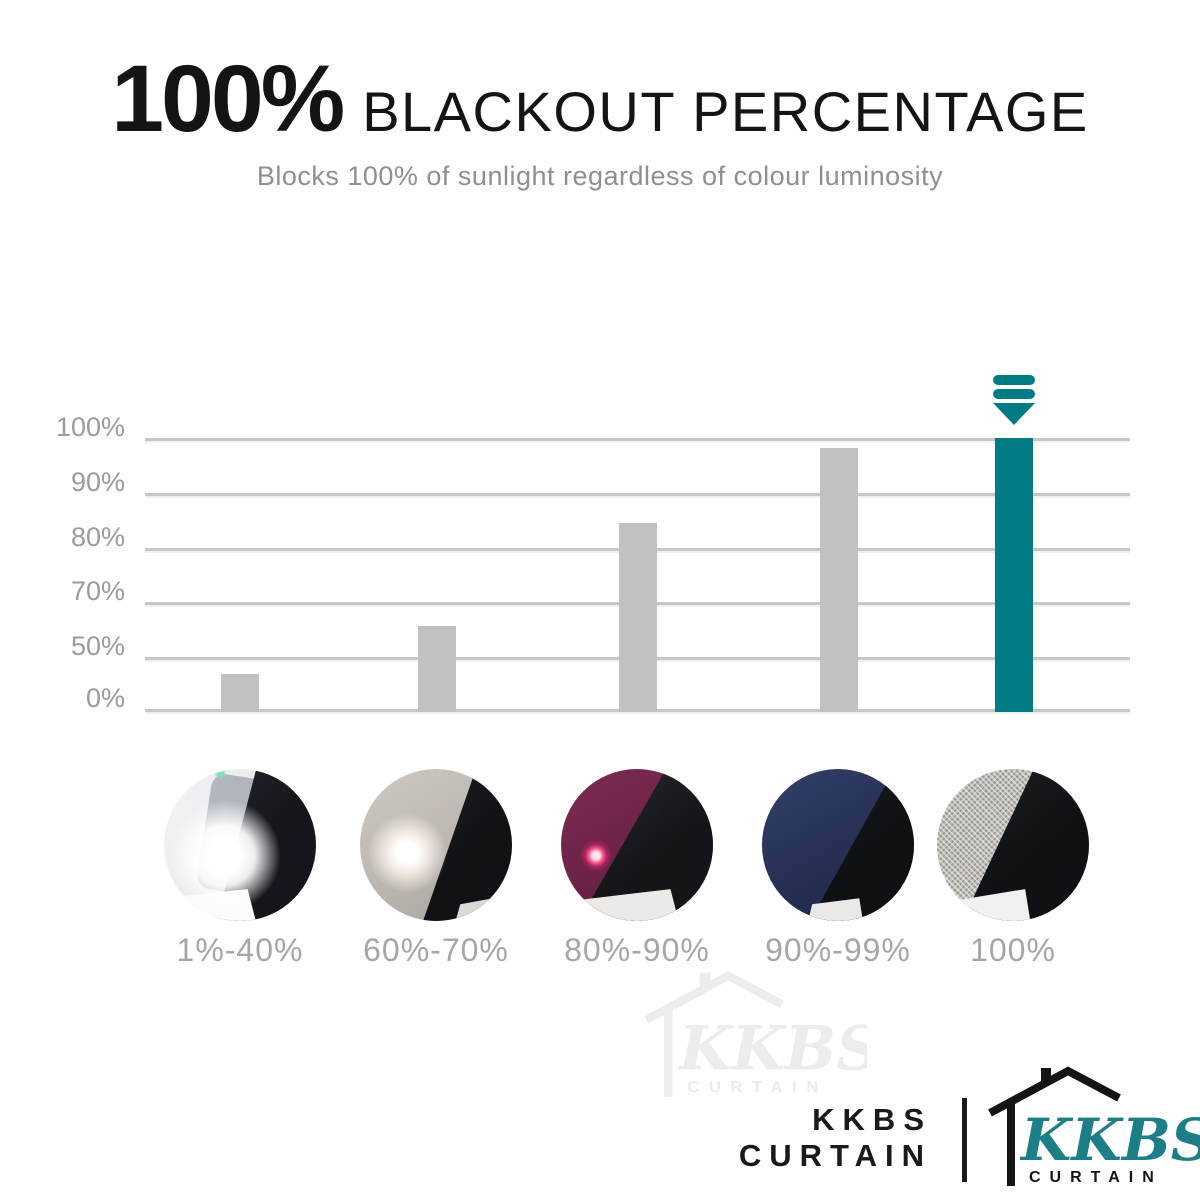 The height and width of the screenshot is (1200, 1200). Describe the element at coordinates (835, 1155) in the screenshot. I see `brand-suffix: CURTAIN` at that location.